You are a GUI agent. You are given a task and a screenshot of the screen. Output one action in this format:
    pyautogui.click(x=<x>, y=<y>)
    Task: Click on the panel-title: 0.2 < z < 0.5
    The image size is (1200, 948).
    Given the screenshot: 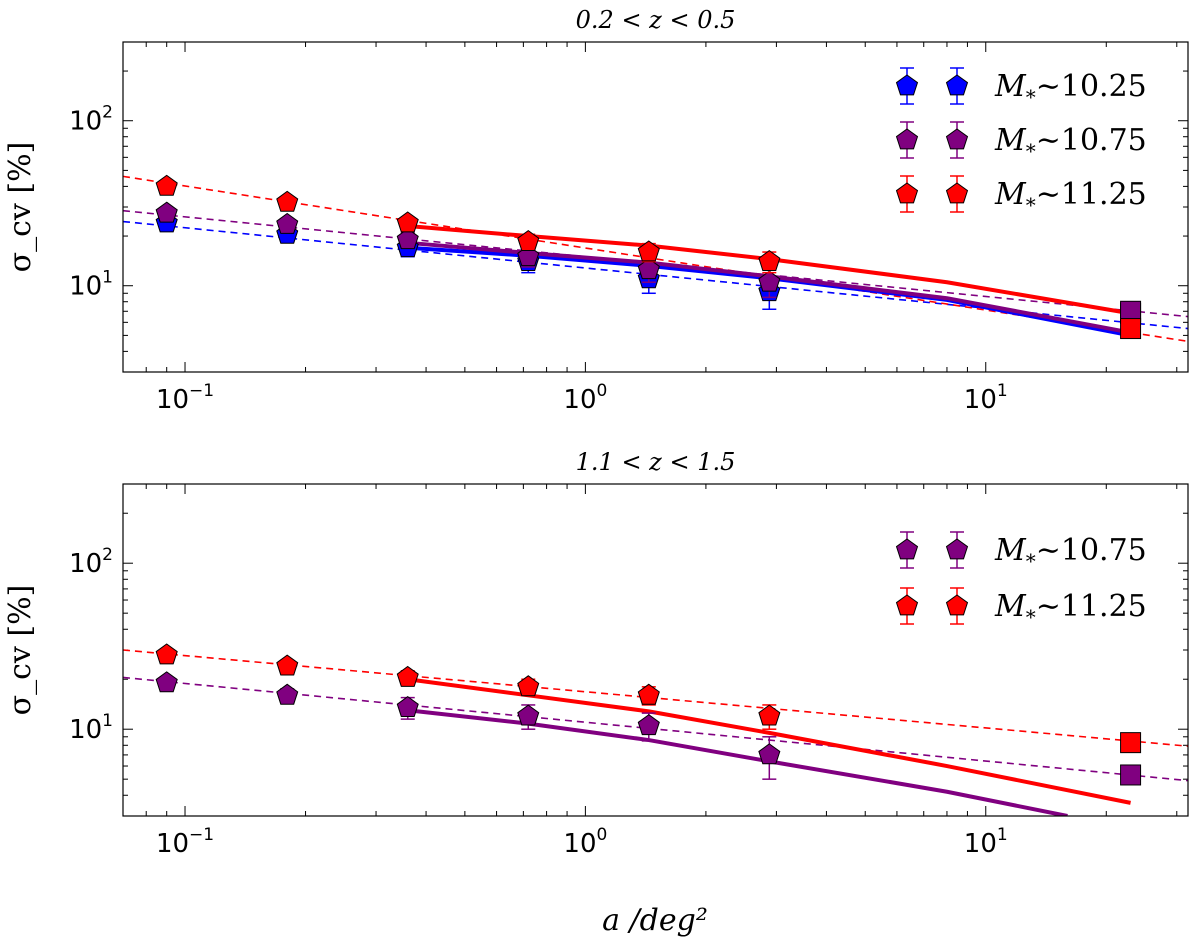 What is the action you would take?
    pyautogui.click(x=656, y=20)
    